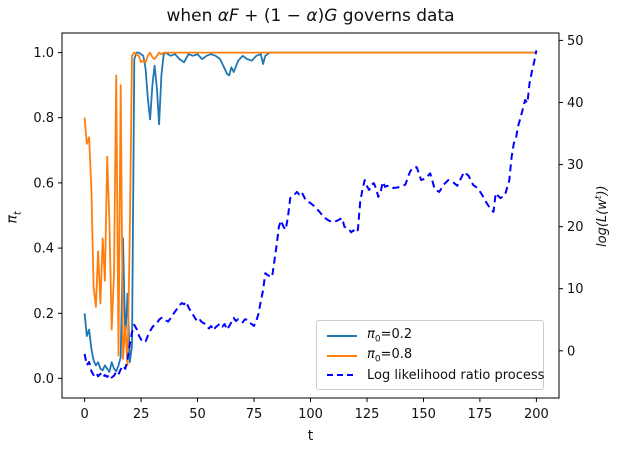  Describe the element at coordinates (390, 336) in the screenshot. I see `legend-label: π0=0.2` at that location.